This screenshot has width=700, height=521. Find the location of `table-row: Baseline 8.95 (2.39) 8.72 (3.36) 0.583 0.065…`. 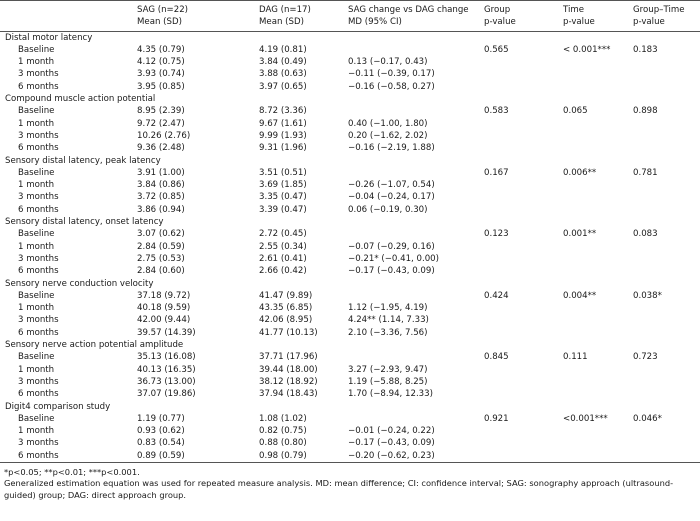

table-row: Baseline 8.95 (2.39) 8.72 (3.36) 0.583 0.065… is located at coordinates (350, 111).